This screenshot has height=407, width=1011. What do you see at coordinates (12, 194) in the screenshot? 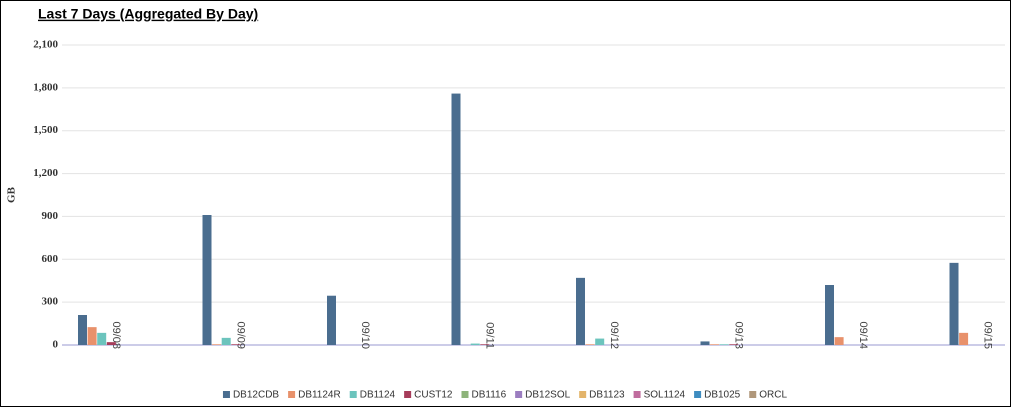
I see `y-axis-label: GB` at bounding box center [12, 194].